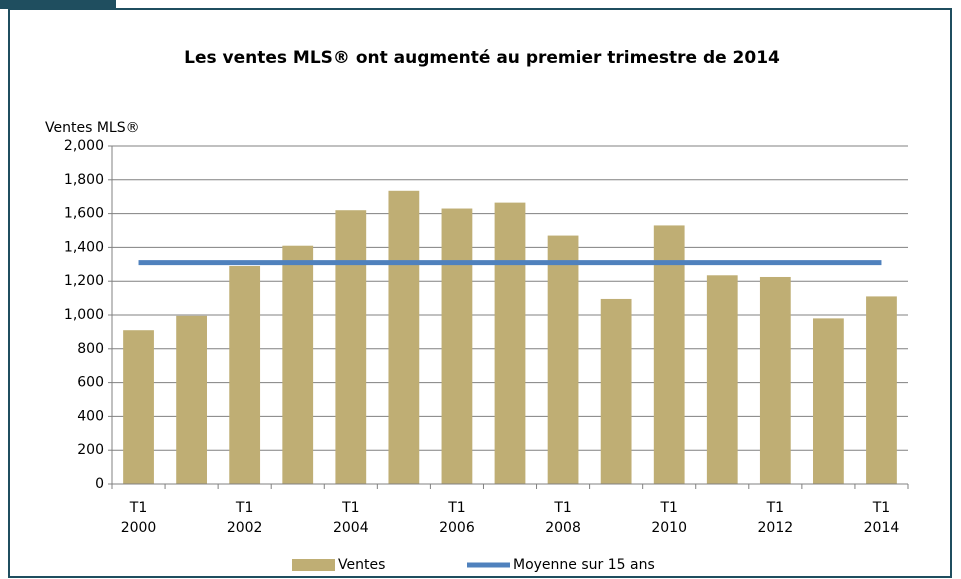 The height and width of the screenshot is (579, 961). What do you see at coordinates (99, 484) in the screenshot?
I see `y-tick-label: 0` at bounding box center [99, 484].